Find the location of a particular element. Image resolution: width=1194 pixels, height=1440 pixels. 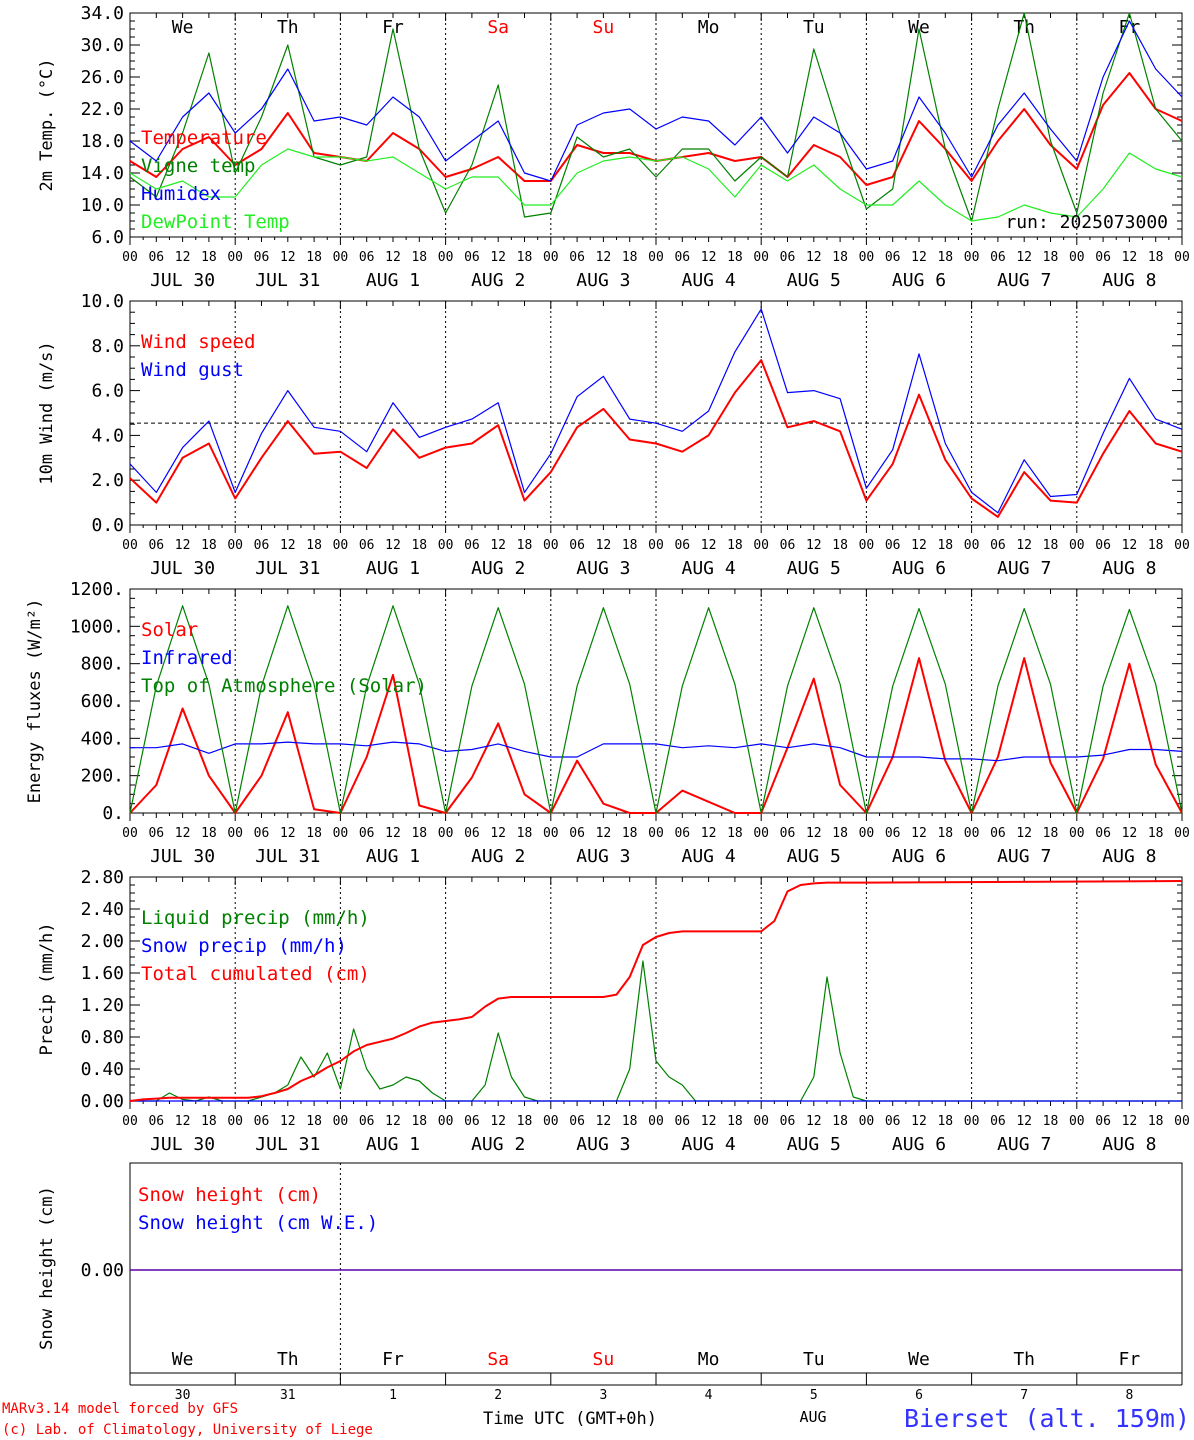

y-tick-label: 0.00 is located at coordinates (102, 1101).